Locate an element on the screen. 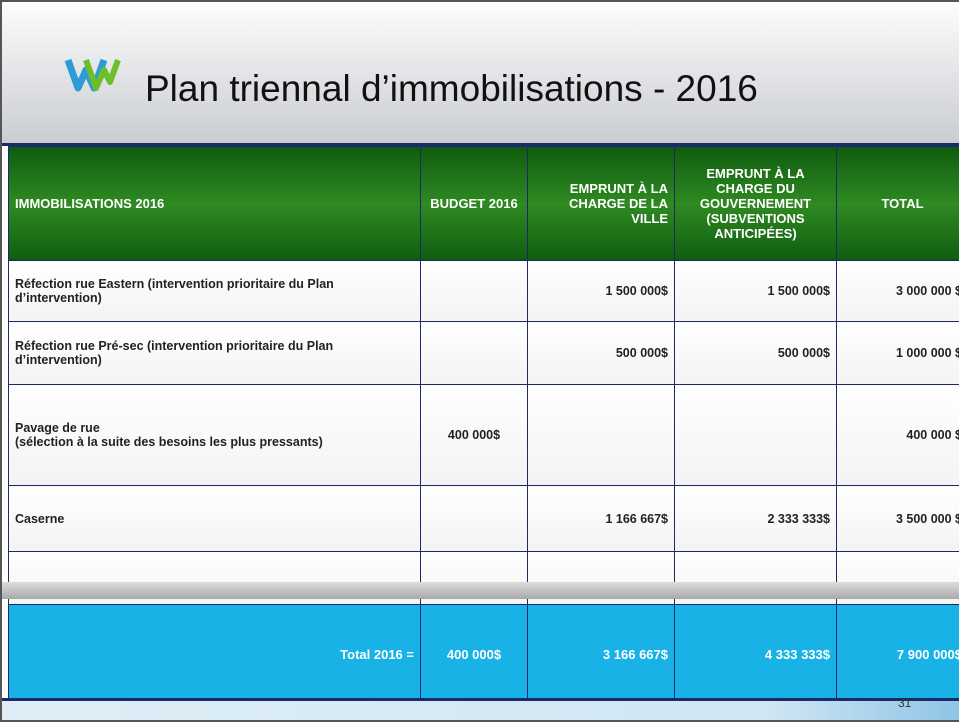 The height and width of the screenshot is (722, 959). cell: 2 333 333$ is located at coordinates (755, 518).